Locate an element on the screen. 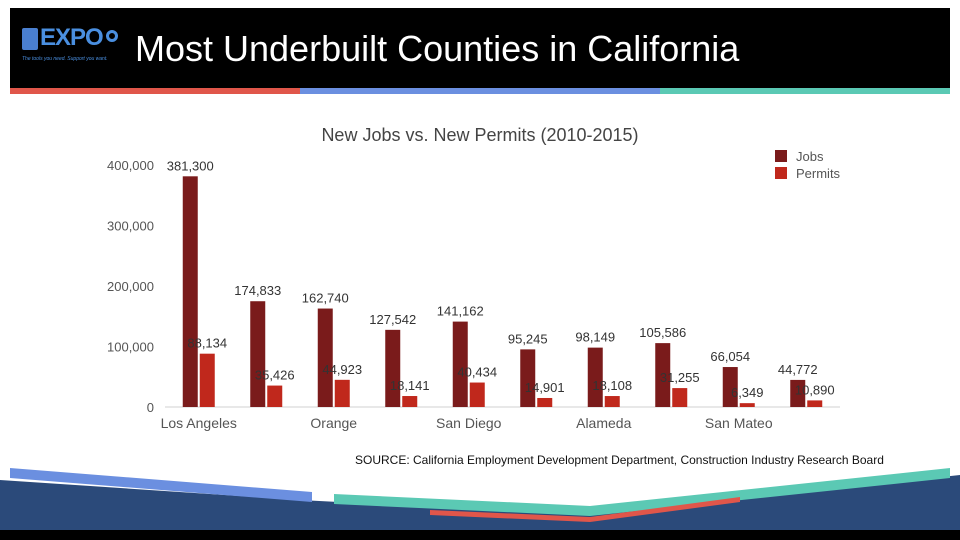 The width and height of the screenshot is (960, 540). data-label-permits: 18,141 is located at coordinates (410, 385).